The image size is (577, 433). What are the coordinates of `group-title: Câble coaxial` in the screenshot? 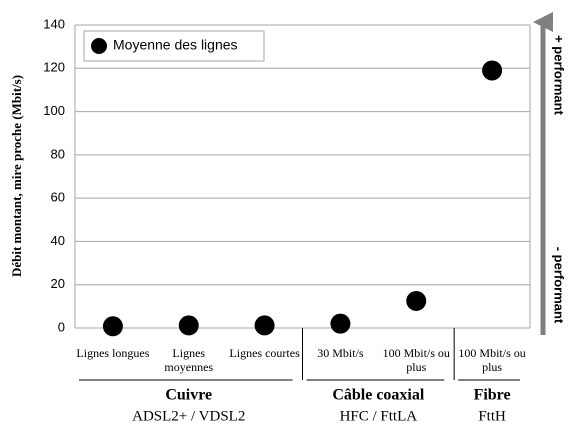 It's located at (378, 395).